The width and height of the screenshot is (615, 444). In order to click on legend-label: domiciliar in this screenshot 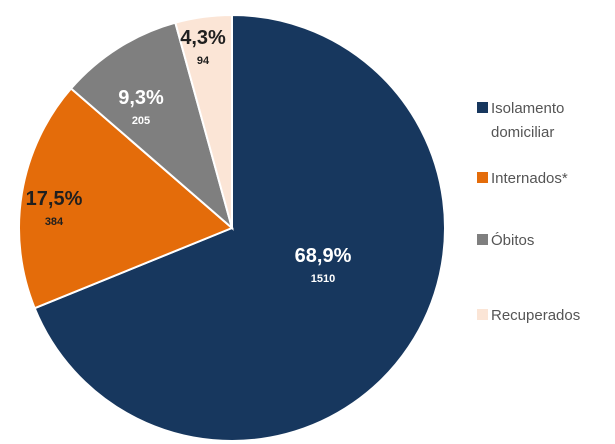, I will do `click(522, 132)`.